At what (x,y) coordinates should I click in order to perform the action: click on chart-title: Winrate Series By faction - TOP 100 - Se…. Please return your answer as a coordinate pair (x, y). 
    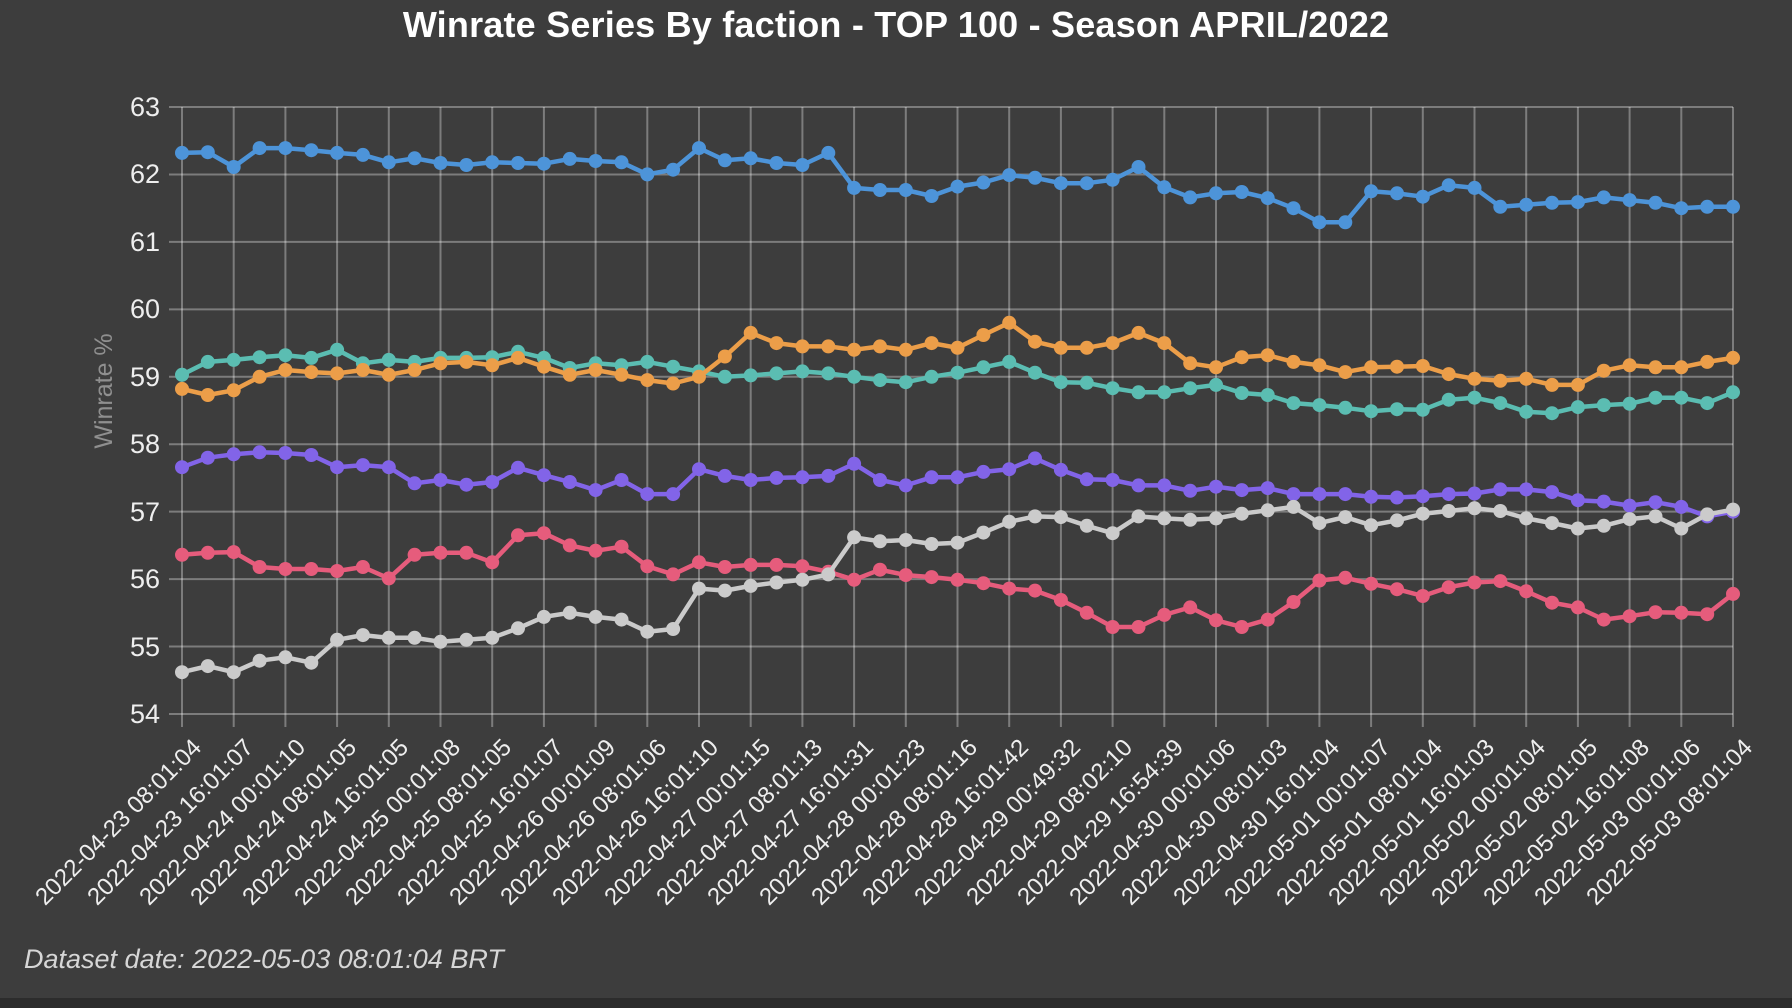
    Looking at the image, I should click on (896, 24).